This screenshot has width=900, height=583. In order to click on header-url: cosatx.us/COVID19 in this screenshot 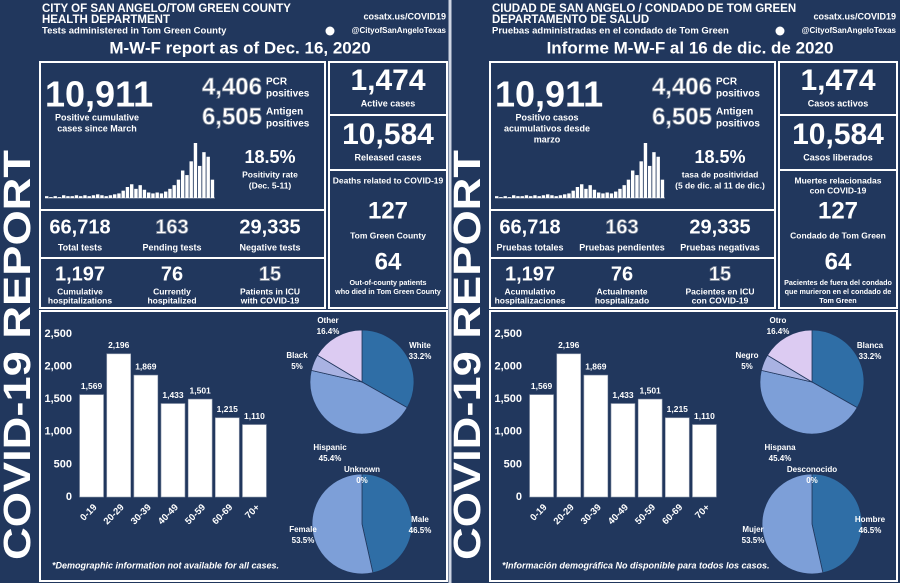, I will do `click(854, 16)`.